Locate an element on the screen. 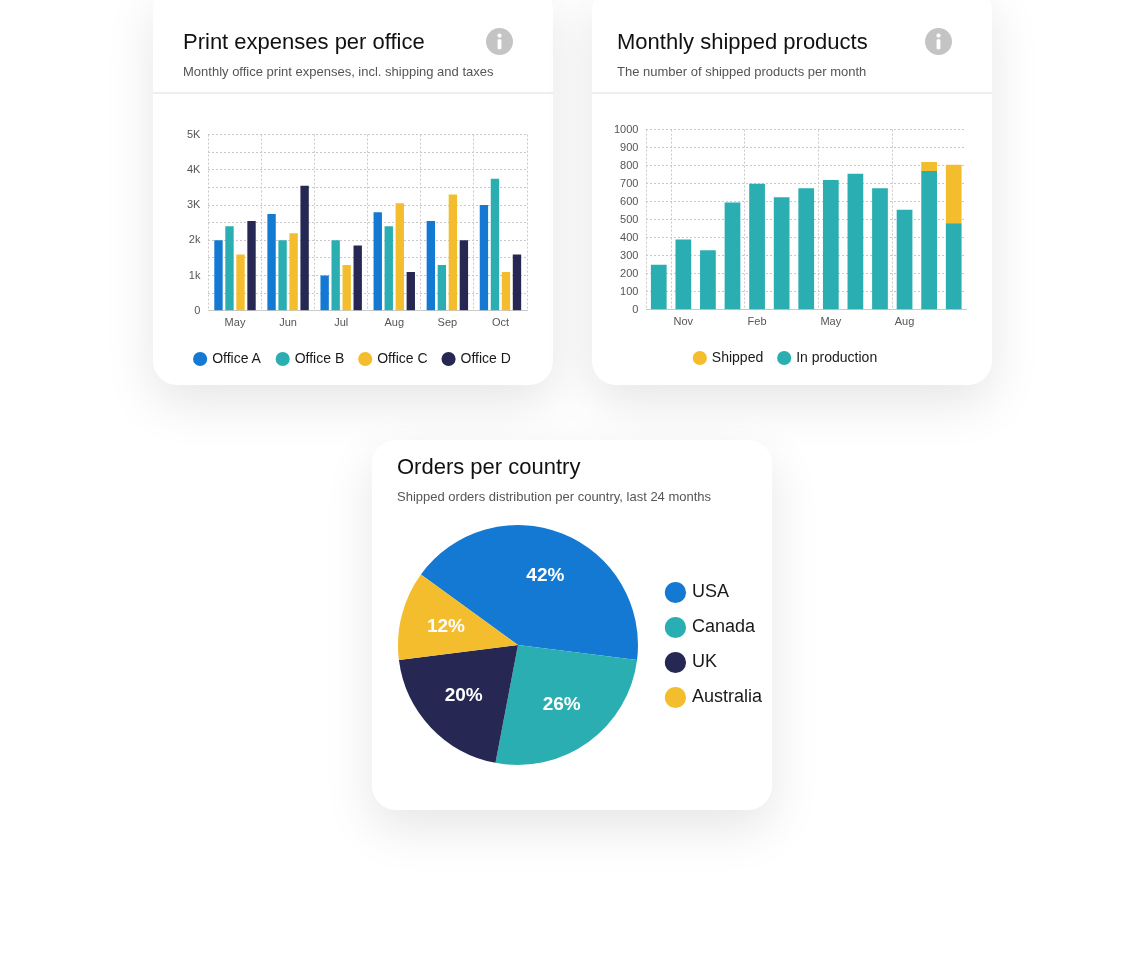 The width and height of the screenshot is (1145, 953). y-tick-label: 5K is located at coordinates (194, 133).